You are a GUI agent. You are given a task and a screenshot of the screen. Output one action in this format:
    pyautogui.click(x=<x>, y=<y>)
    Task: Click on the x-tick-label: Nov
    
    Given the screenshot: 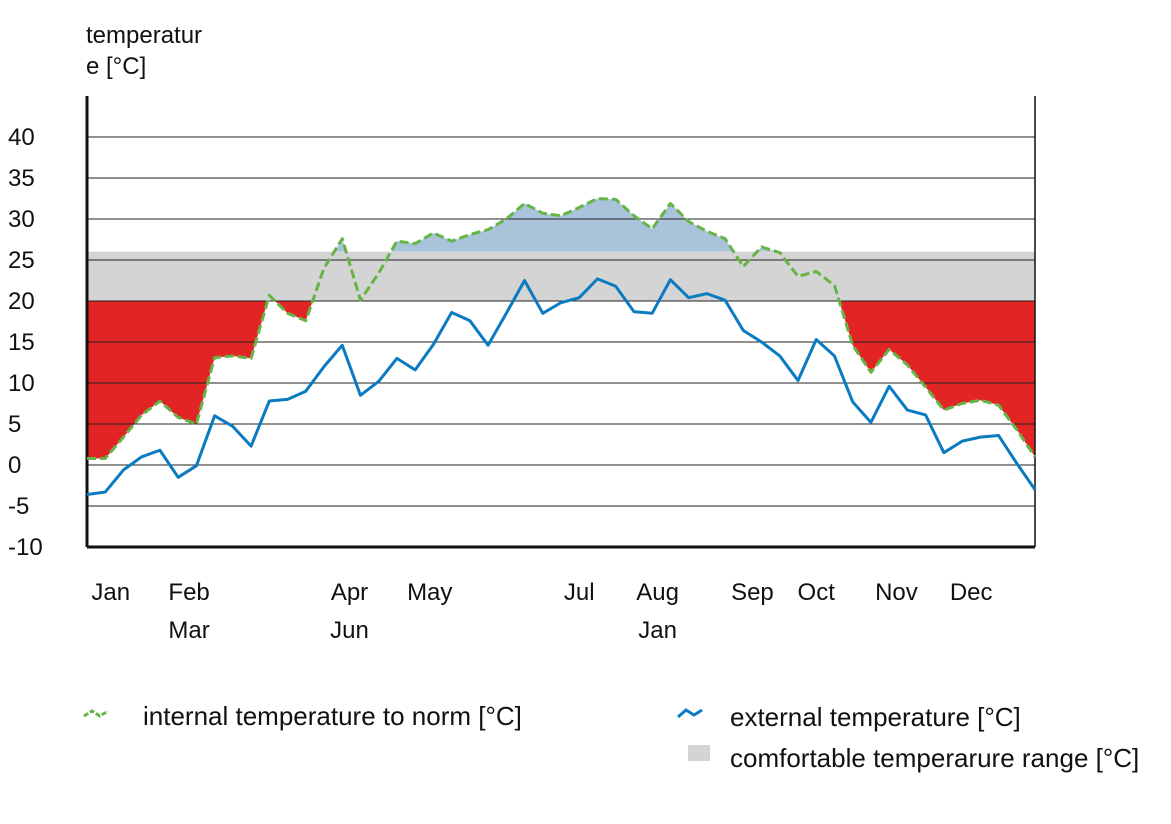 What is the action you would take?
    pyautogui.click(x=896, y=592)
    